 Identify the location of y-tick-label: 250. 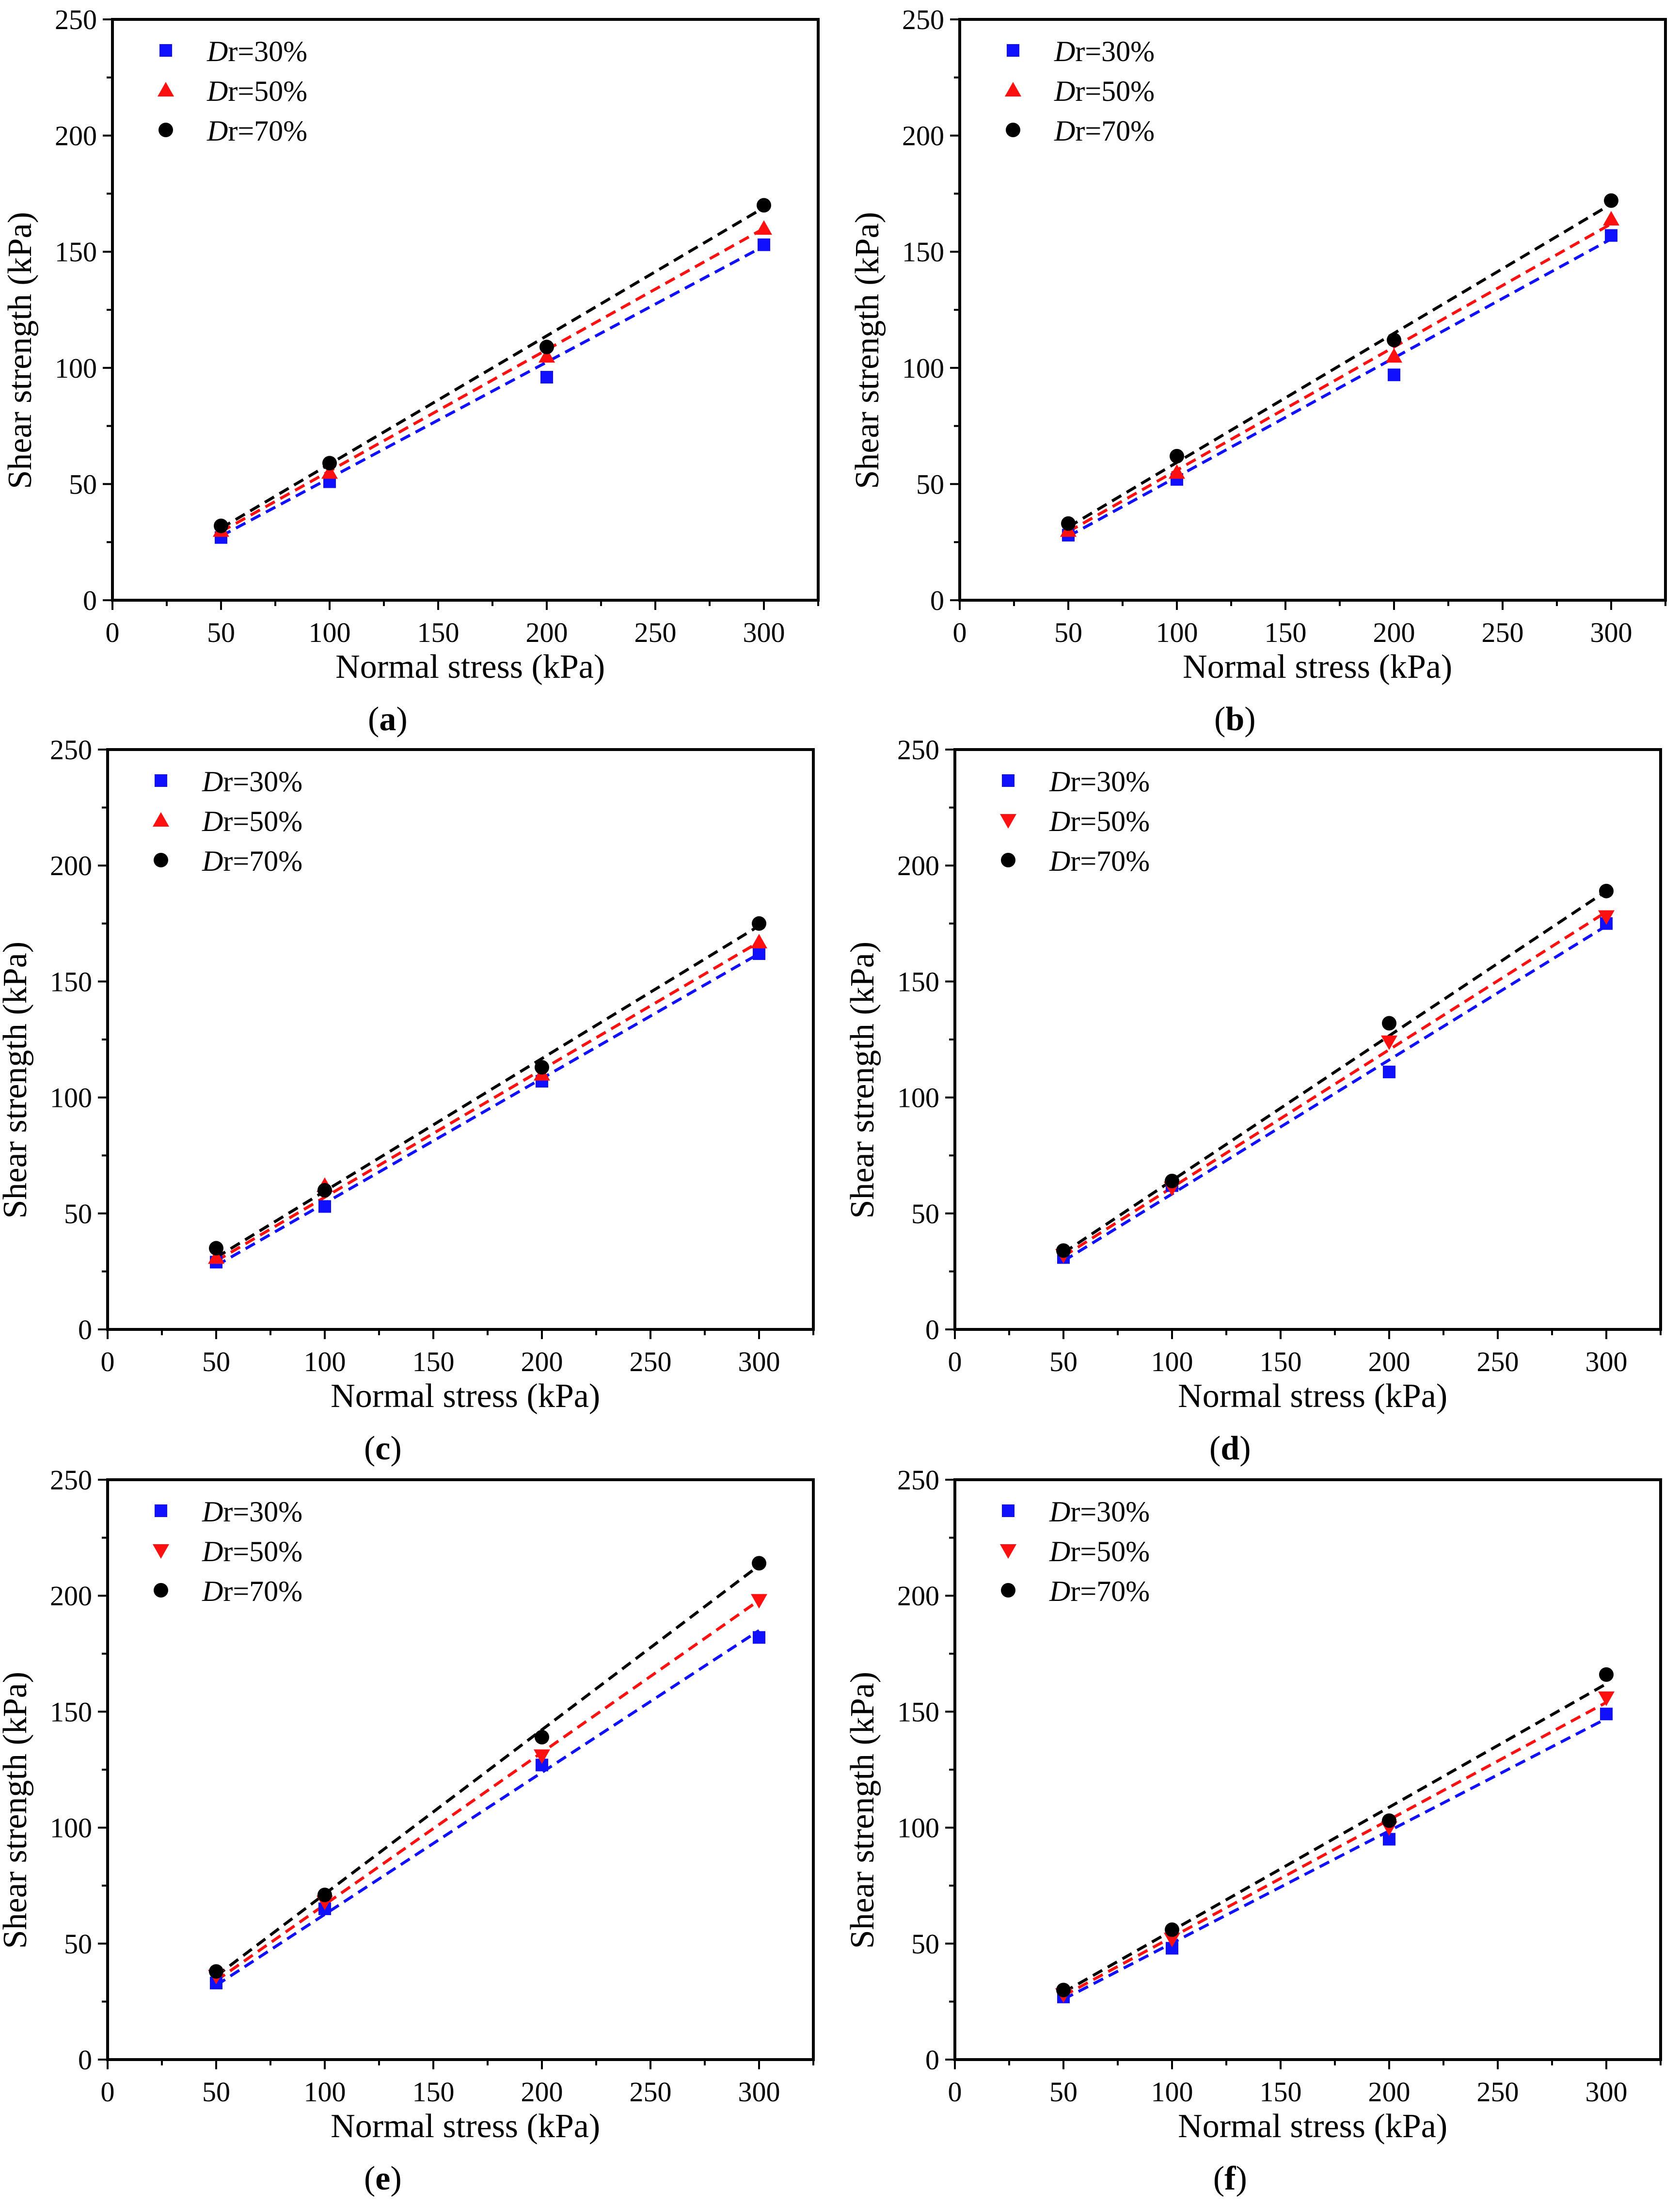
(71, 1480).